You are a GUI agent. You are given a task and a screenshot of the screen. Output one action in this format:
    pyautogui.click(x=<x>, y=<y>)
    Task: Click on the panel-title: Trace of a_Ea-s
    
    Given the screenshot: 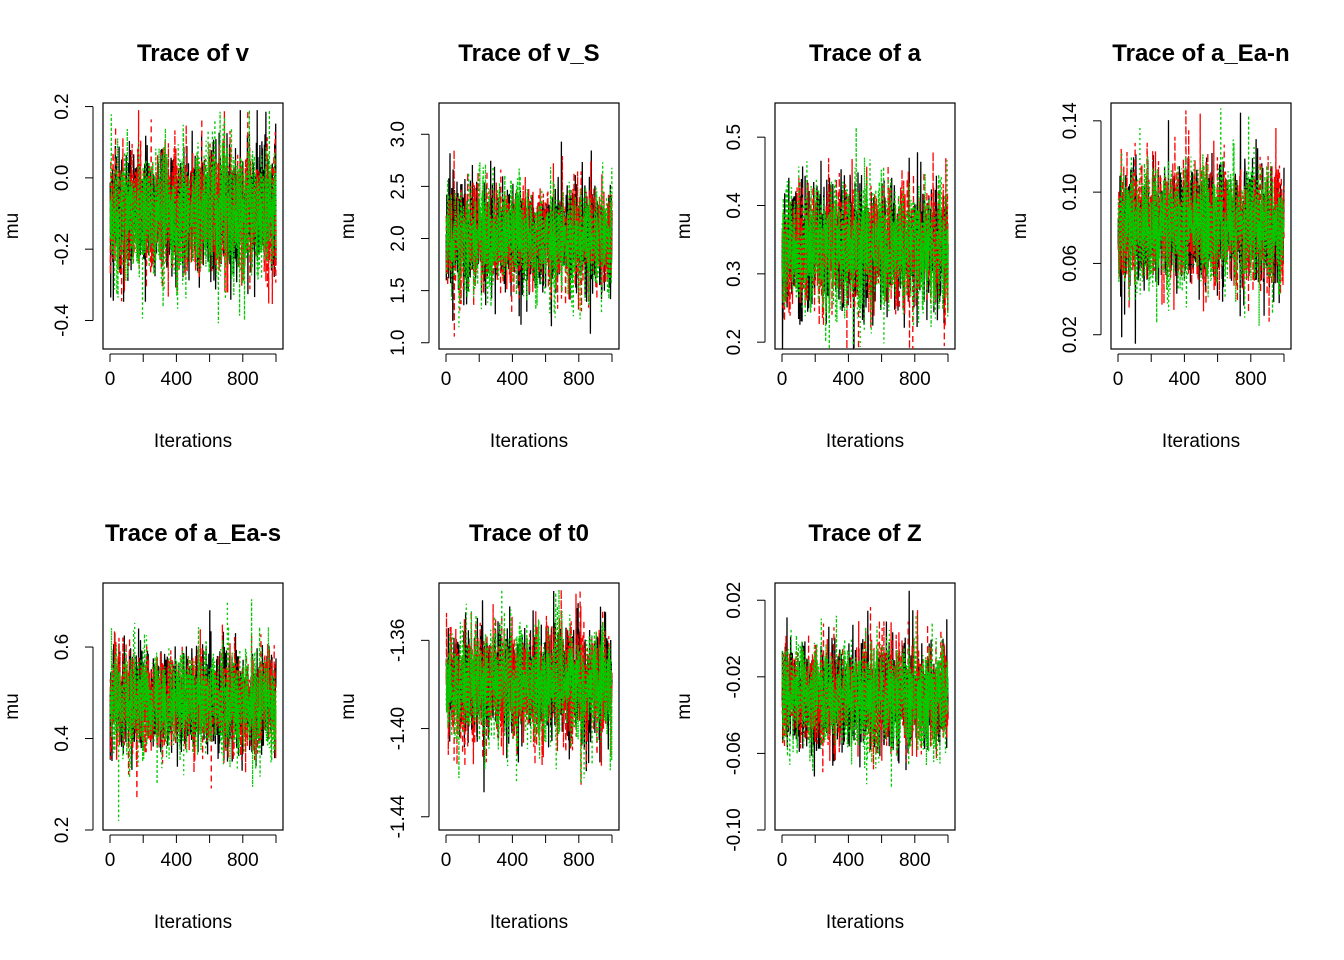 What is the action you would take?
    pyautogui.click(x=193, y=533)
    